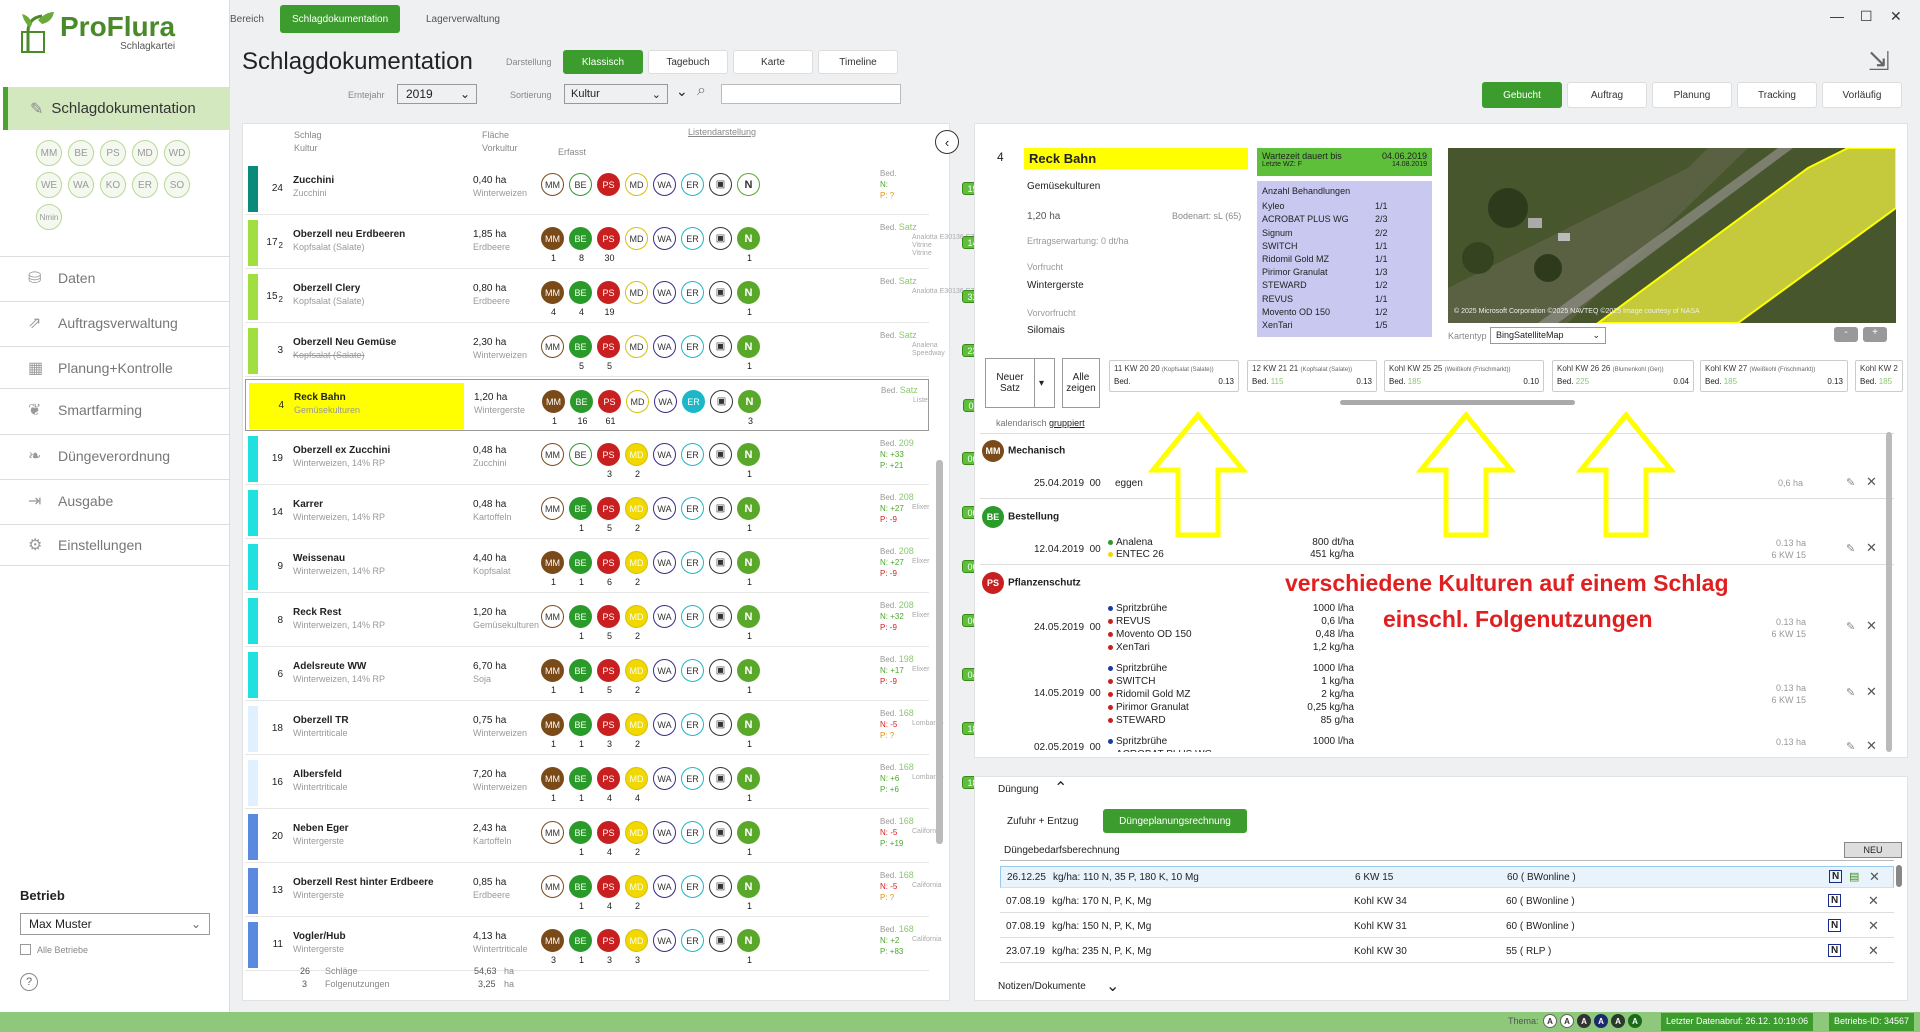 This screenshot has width=1920, height=1032. What do you see at coordinates (1879, 61) in the screenshot?
I see `logout-icon: ⇲` at bounding box center [1879, 61].